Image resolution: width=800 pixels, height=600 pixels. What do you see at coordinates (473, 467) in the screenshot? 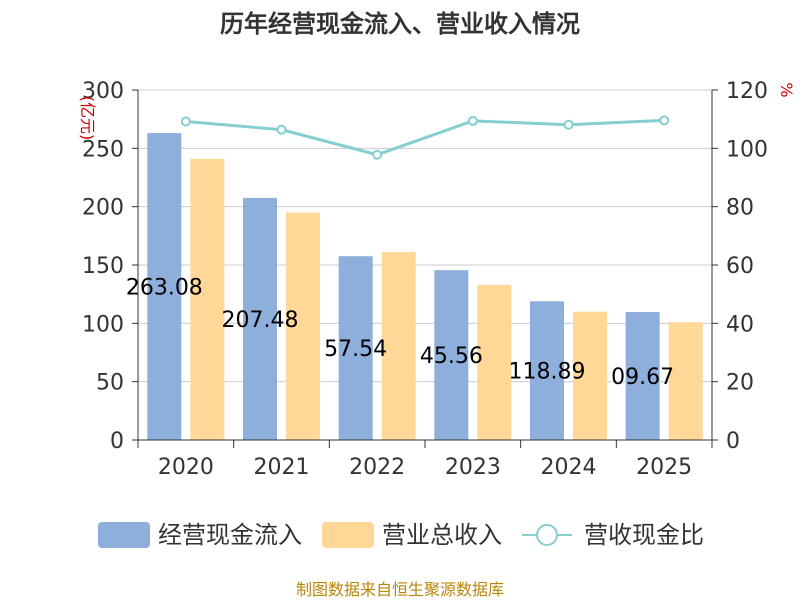
I see `x-tick-label: 2023` at bounding box center [473, 467].